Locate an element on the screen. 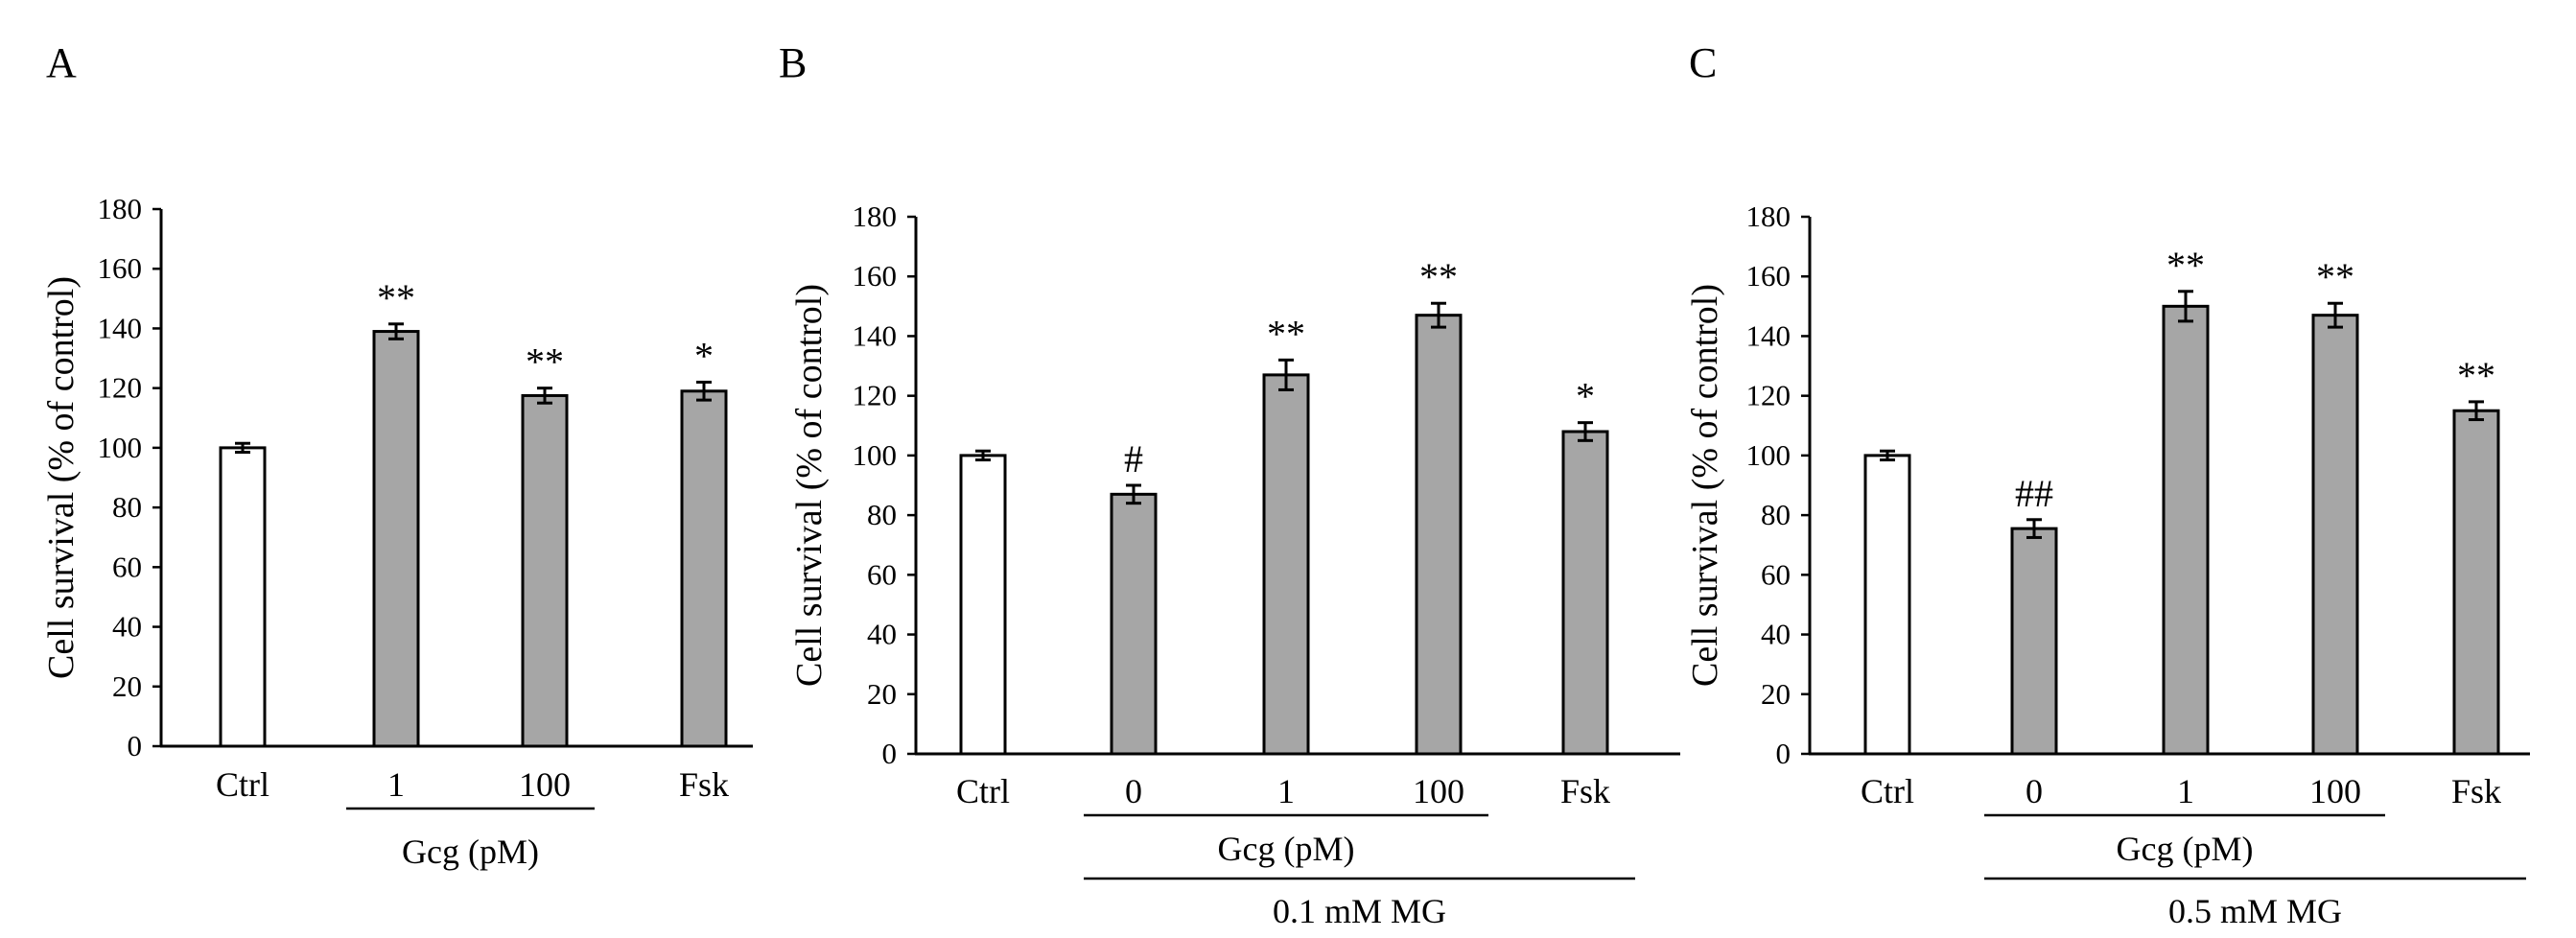 The height and width of the screenshot is (938, 2576). group-label: 0.5 mM MG is located at coordinates (2255, 911).